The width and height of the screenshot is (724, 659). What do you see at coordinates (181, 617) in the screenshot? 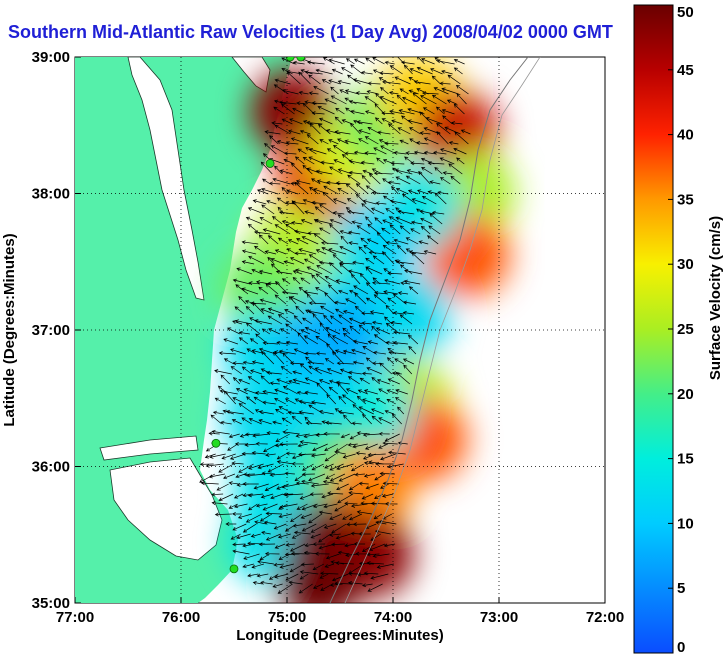
I see `x-tick-label: 76:00` at bounding box center [181, 617].